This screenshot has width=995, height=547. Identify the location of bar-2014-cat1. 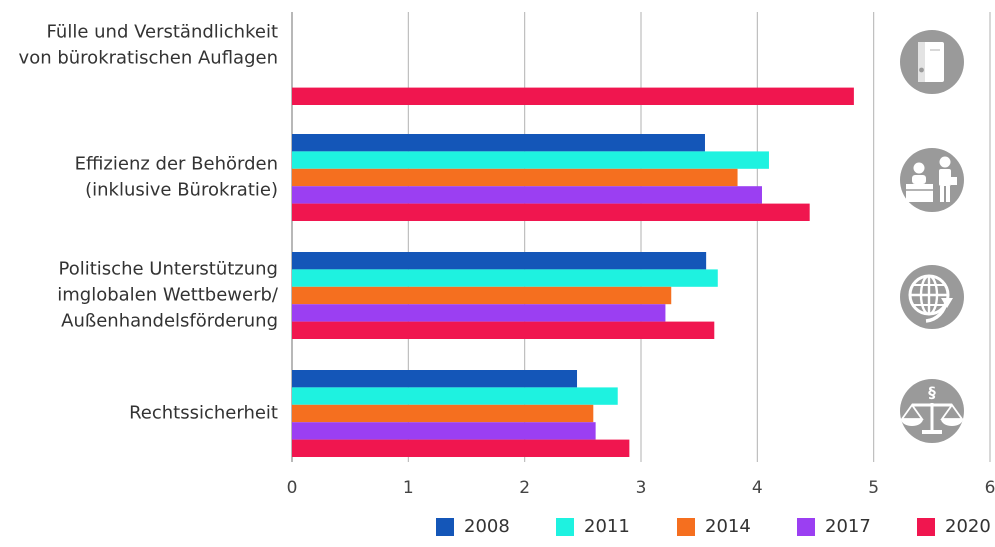
(515, 177).